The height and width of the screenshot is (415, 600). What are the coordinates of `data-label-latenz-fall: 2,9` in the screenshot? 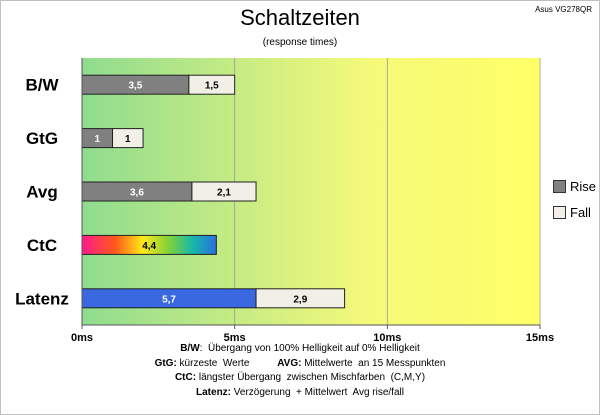 It's located at (300, 299).